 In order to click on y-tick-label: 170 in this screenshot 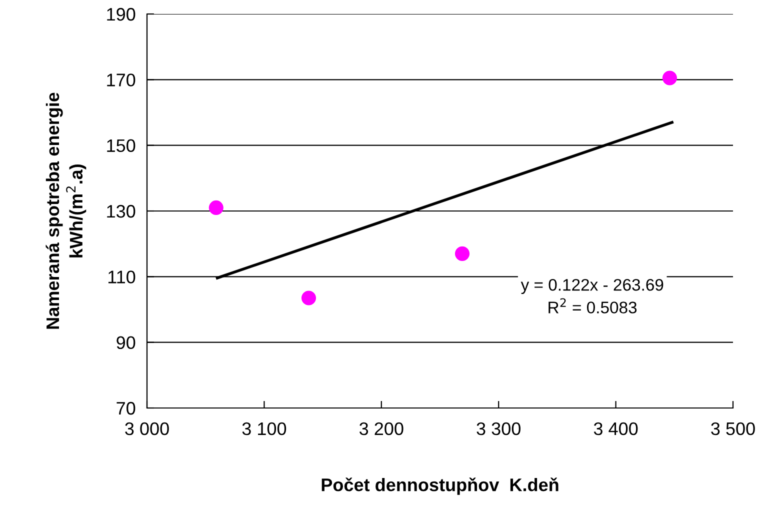, I will do `click(121, 80)`.